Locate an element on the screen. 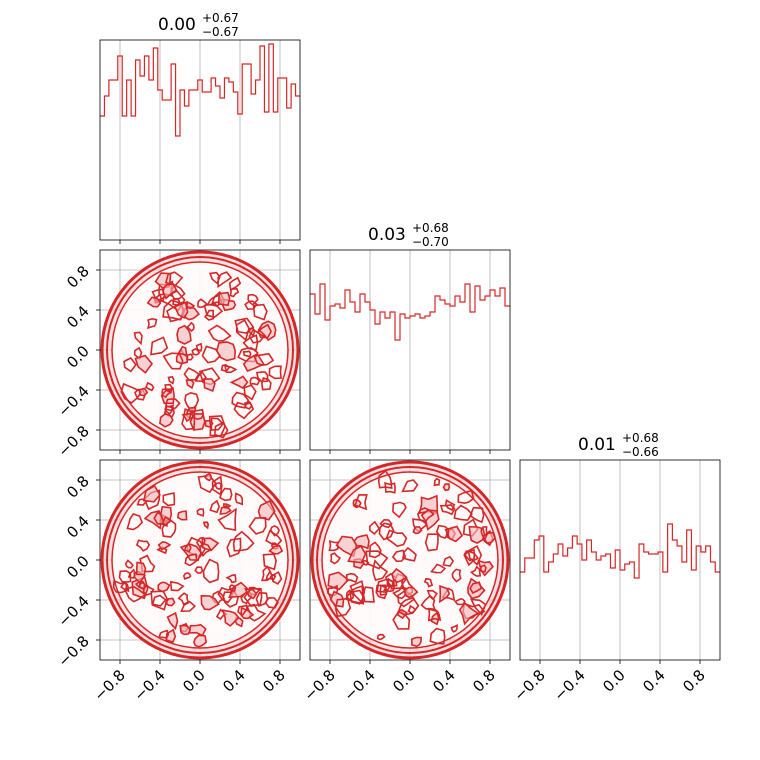  y-tick-label: −0.4 is located at coordinates (73, 611).